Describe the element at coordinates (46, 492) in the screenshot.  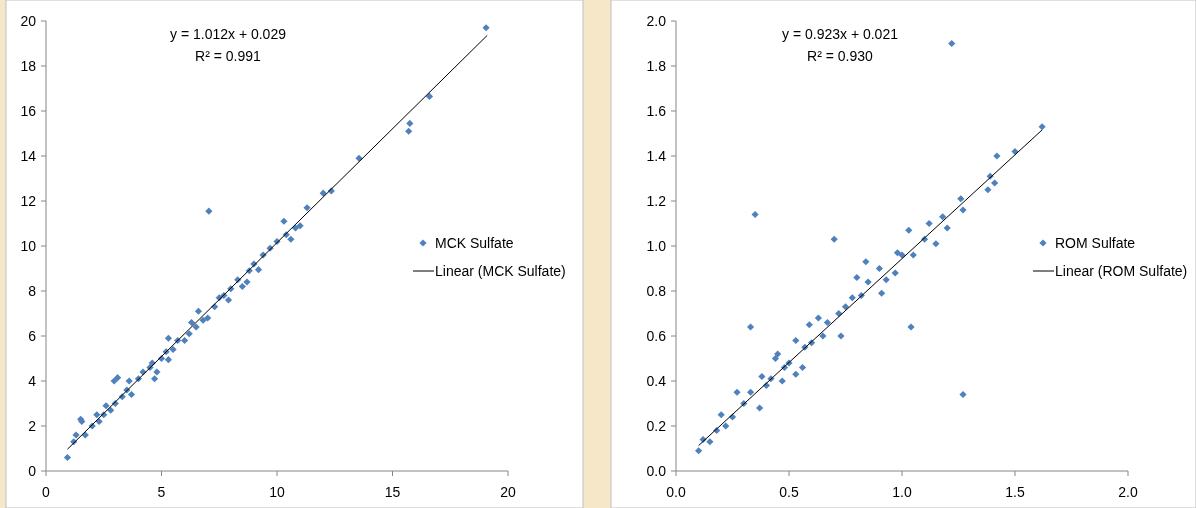
I see `x-tick-label: 0` at that location.